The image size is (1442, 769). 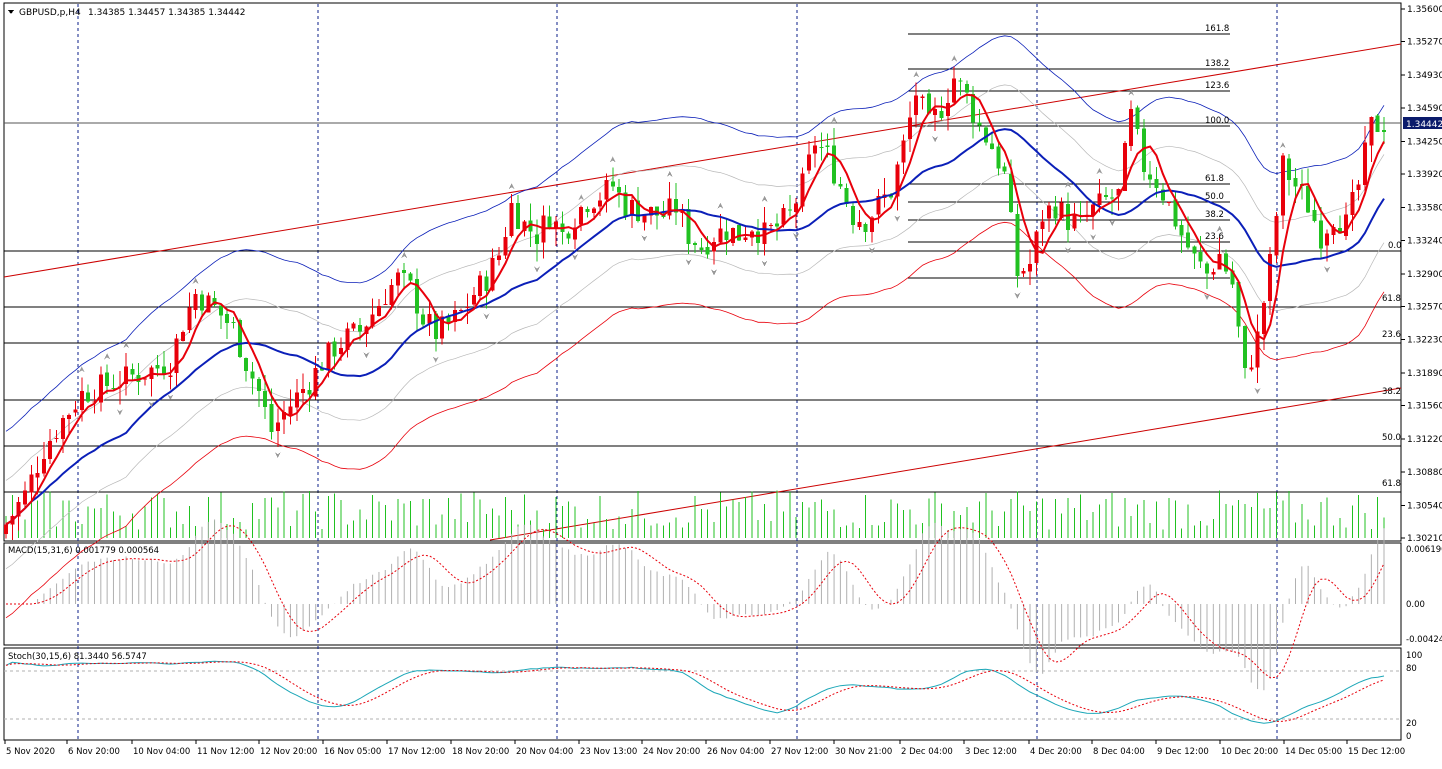 What do you see at coordinates (945, 464) in the screenshot?
I see `channel-lower-line` at bounding box center [945, 464].